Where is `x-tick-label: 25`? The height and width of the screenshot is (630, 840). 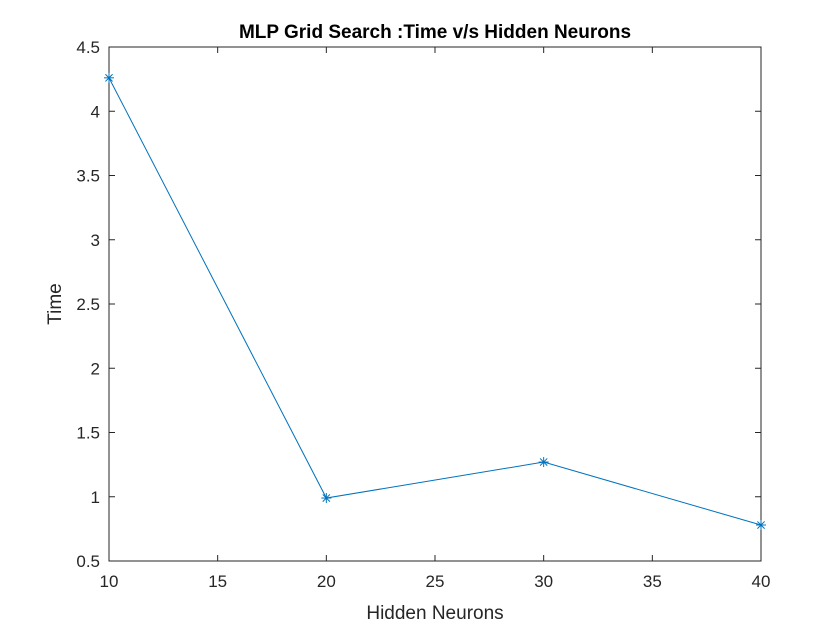
x-tick-label: 25 is located at coordinates (435, 581).